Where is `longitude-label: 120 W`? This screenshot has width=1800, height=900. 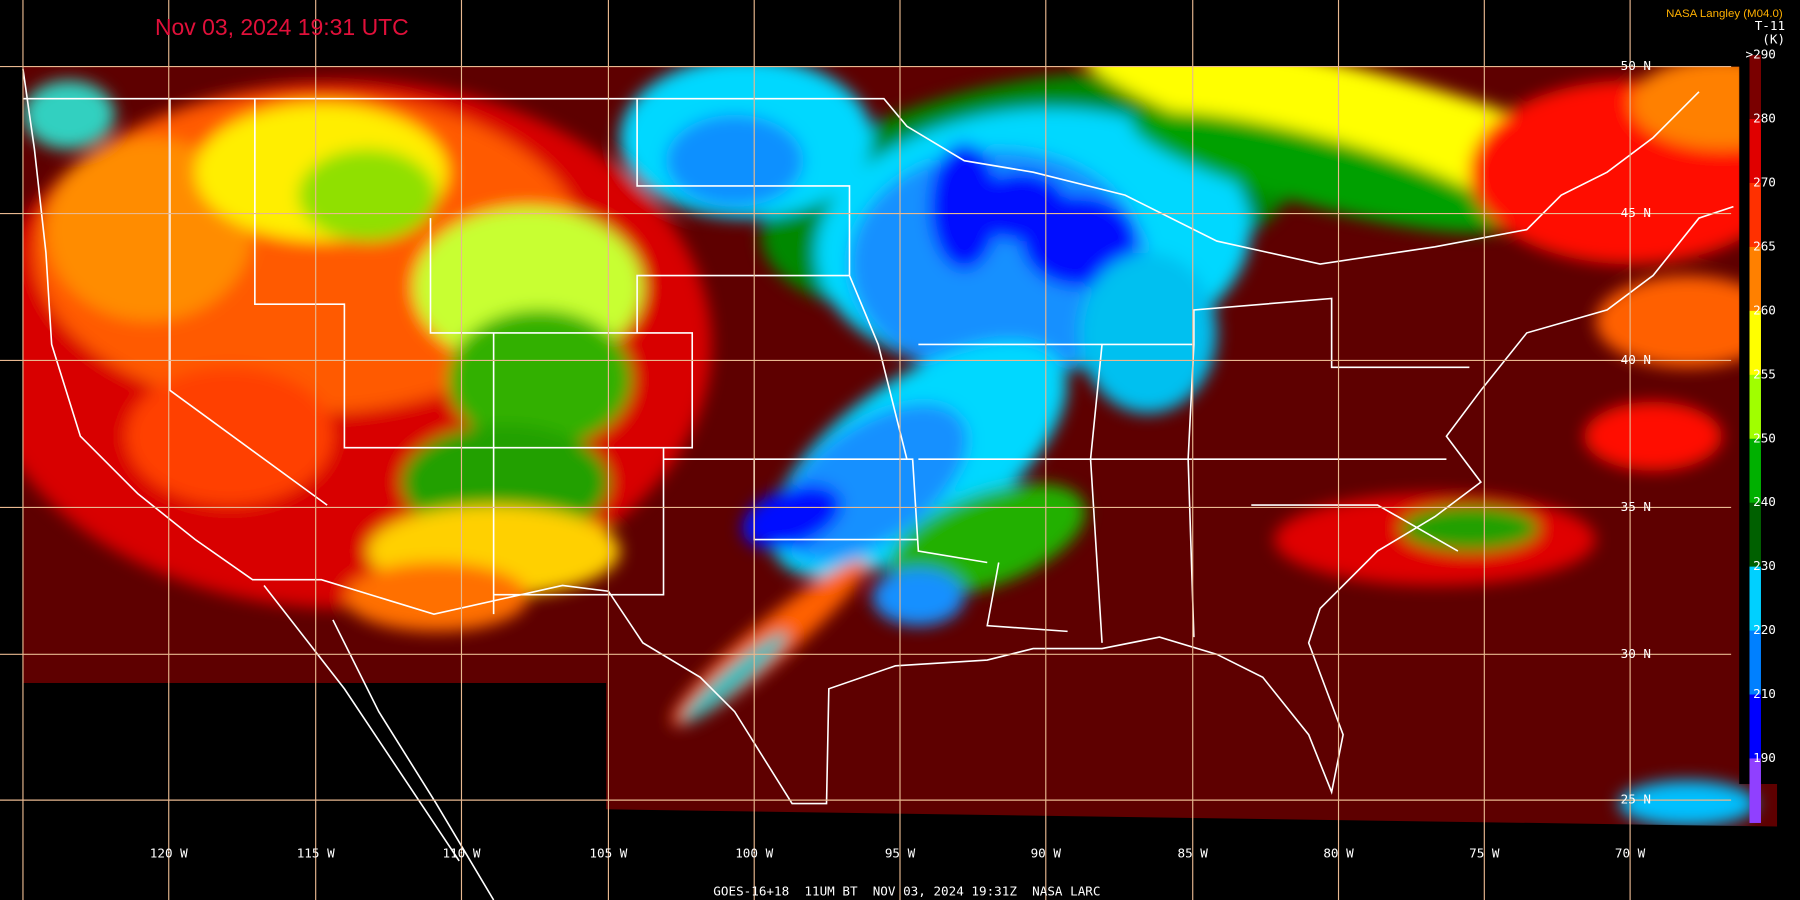
longitude-label: 120 W is located at coordinates (169, 853).